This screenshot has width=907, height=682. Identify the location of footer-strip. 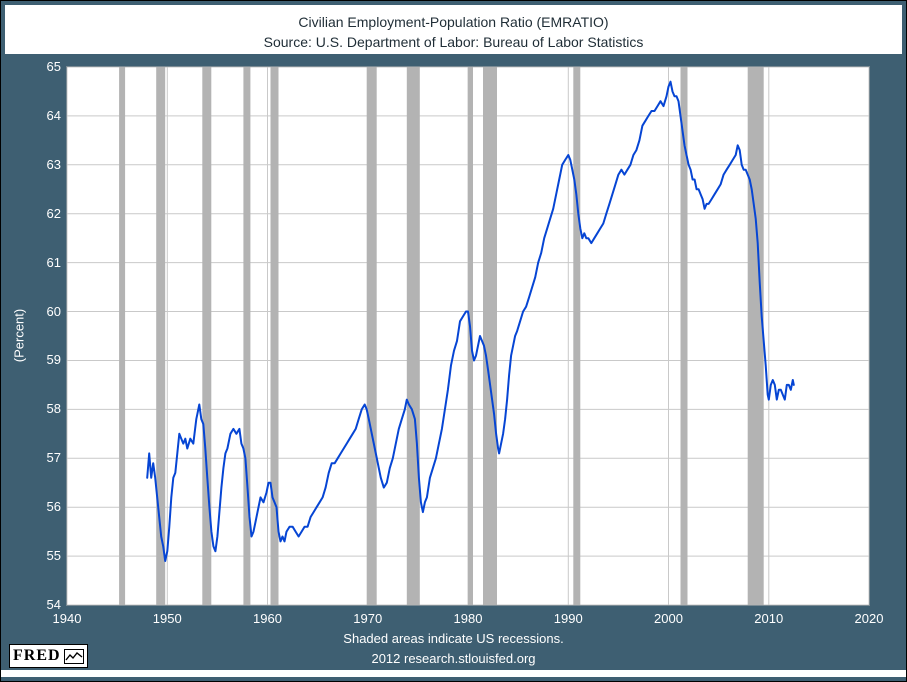
(453, 673).